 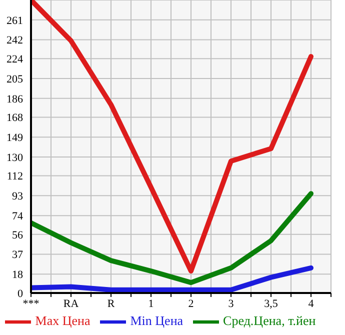 What do you see at coordinates (271, 304) in the screenshot?
I see `x-tick-label: 3,5` at bounding box center [271, 304].